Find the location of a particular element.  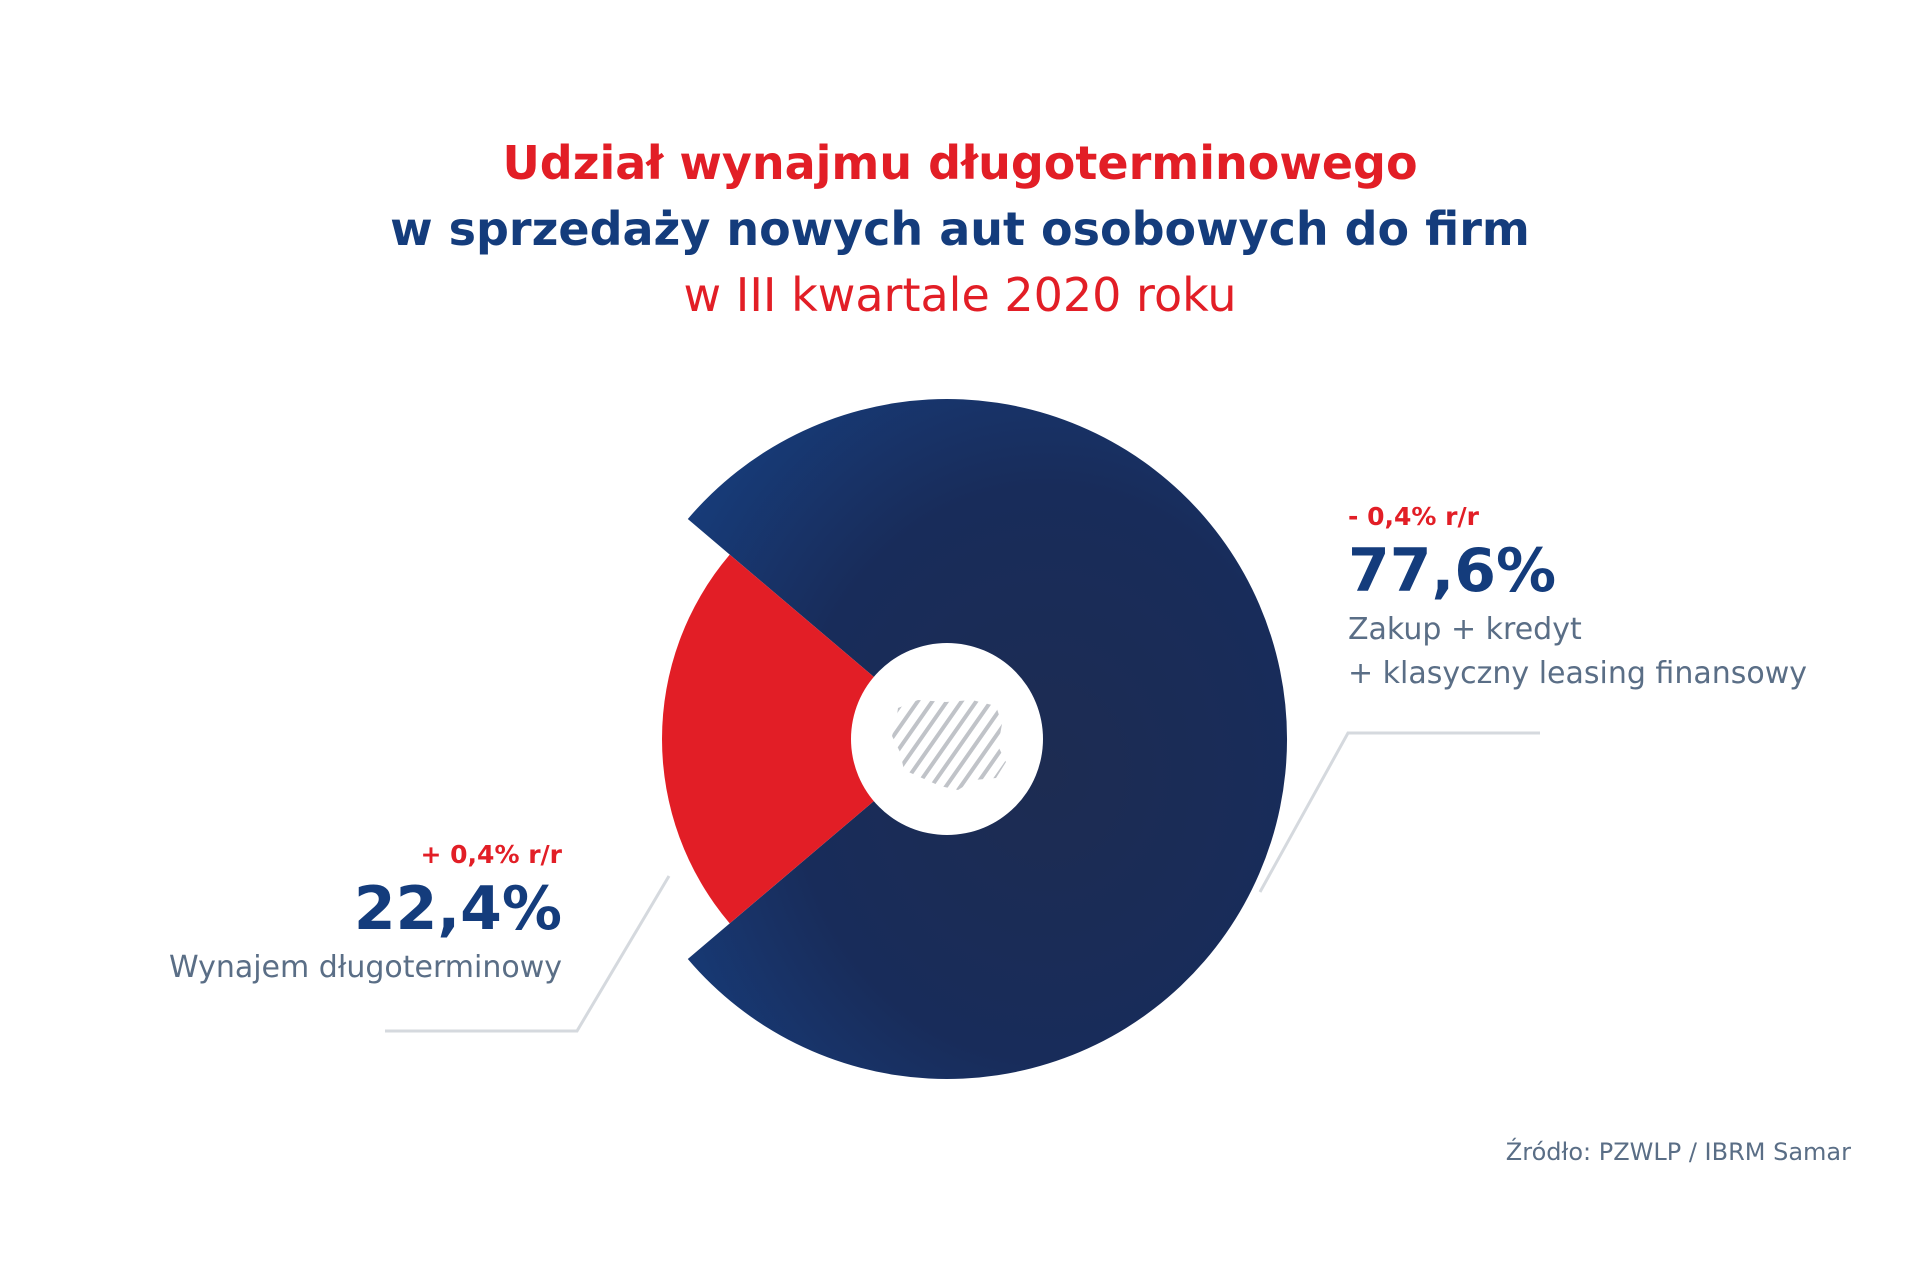

slice-label-rental: + 0,4% r/r 22,4% Wynajem długoterminowy is located at coordinates (365, 914).